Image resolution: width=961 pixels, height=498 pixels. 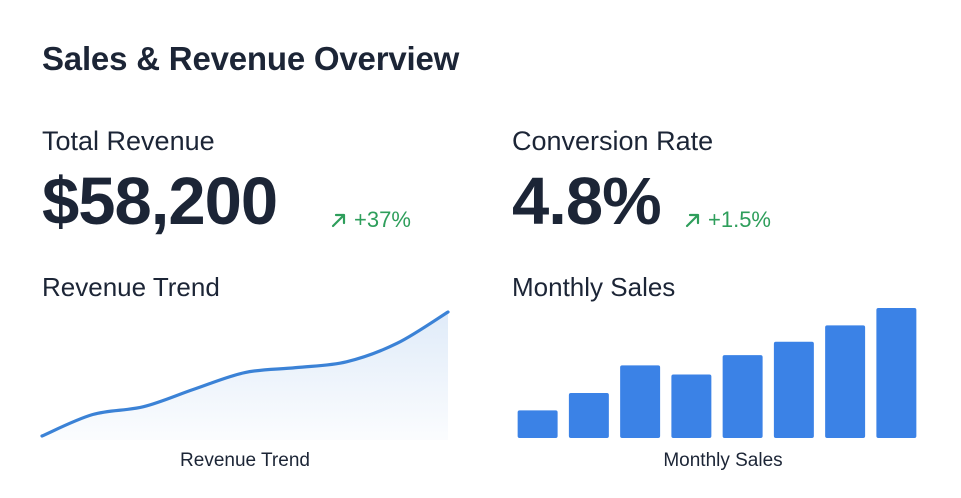 I want to click on revenue-trend-caption: Revenue Trend, so click(x=245, y=460).